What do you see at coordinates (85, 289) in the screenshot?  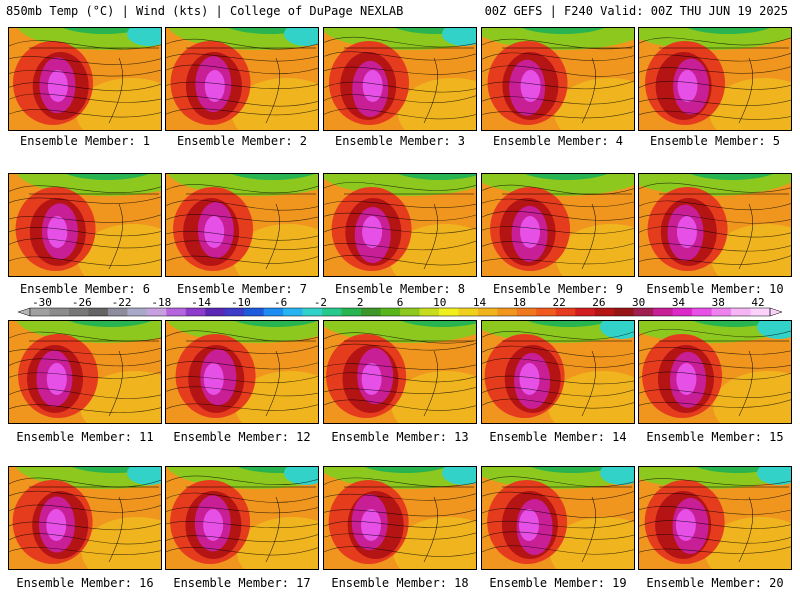 I see `member-caption: Ensemble Member: 6` at bounding box center [85, 289].